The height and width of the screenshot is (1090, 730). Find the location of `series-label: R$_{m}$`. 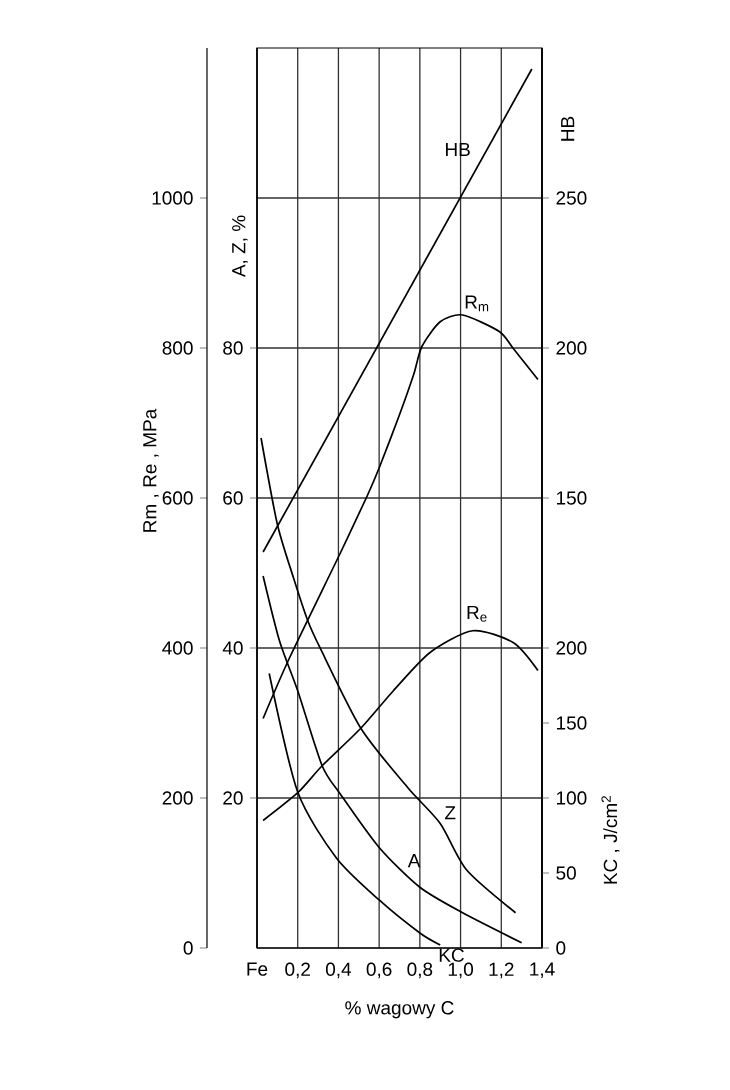

series-label: R$_{m}$ is located at coordinates (477, 303).